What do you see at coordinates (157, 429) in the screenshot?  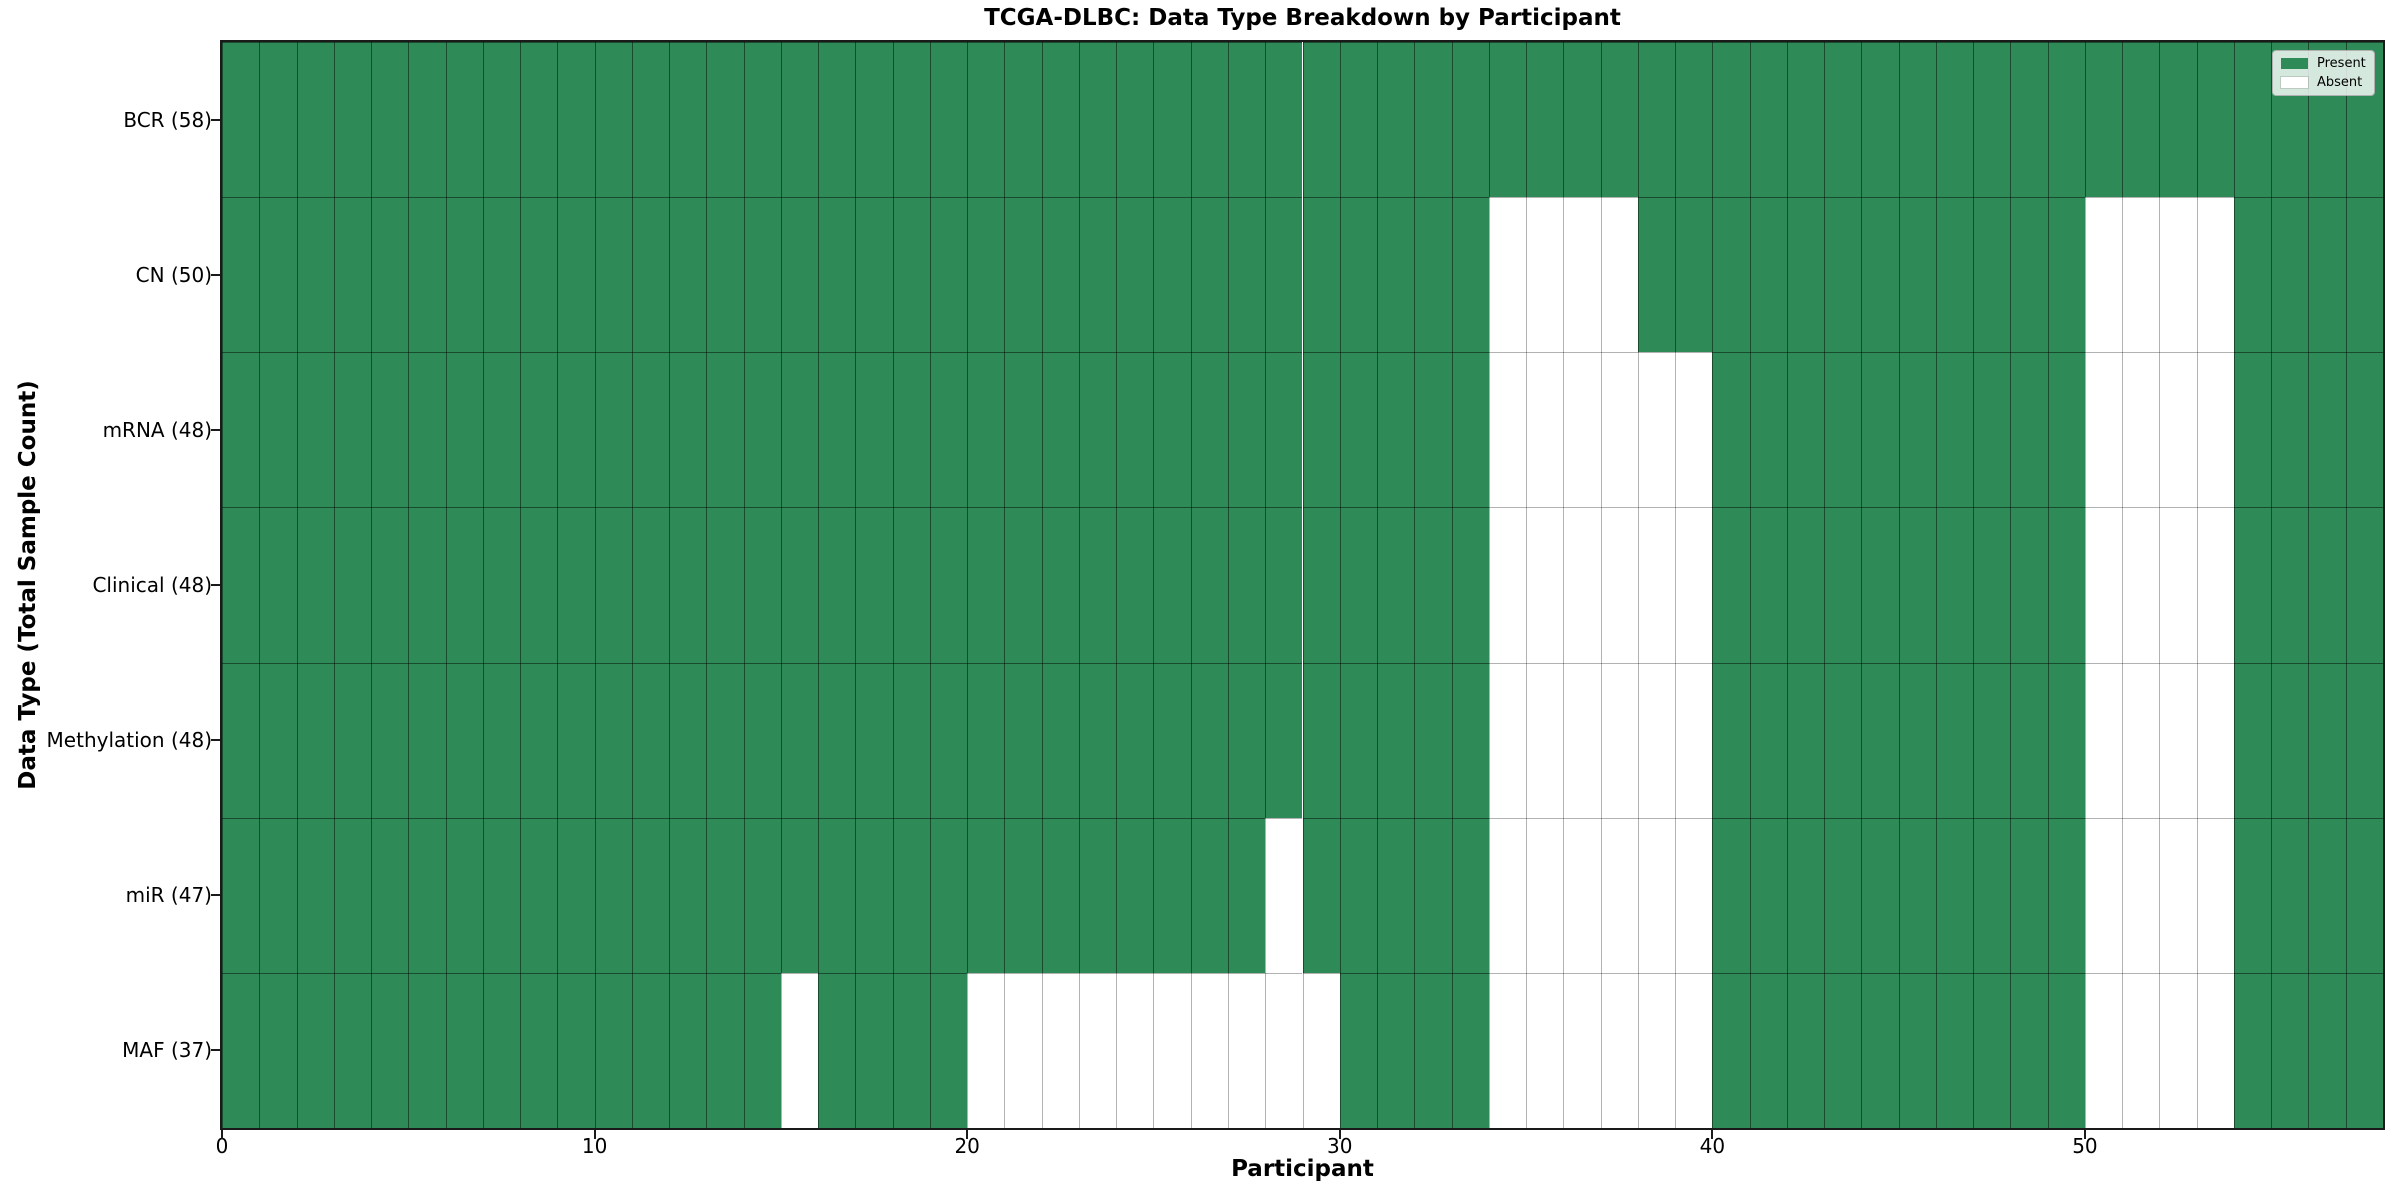 I see `y-tick-label: mRNA (48)` at bounding box center [157, 429].